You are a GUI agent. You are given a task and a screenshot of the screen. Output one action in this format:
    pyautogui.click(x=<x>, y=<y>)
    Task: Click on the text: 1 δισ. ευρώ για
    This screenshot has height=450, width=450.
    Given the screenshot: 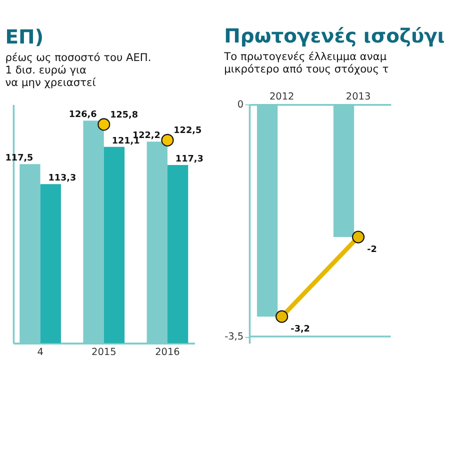 What is the action you would take?
    pyautogui.click(x=46, y=70)
    